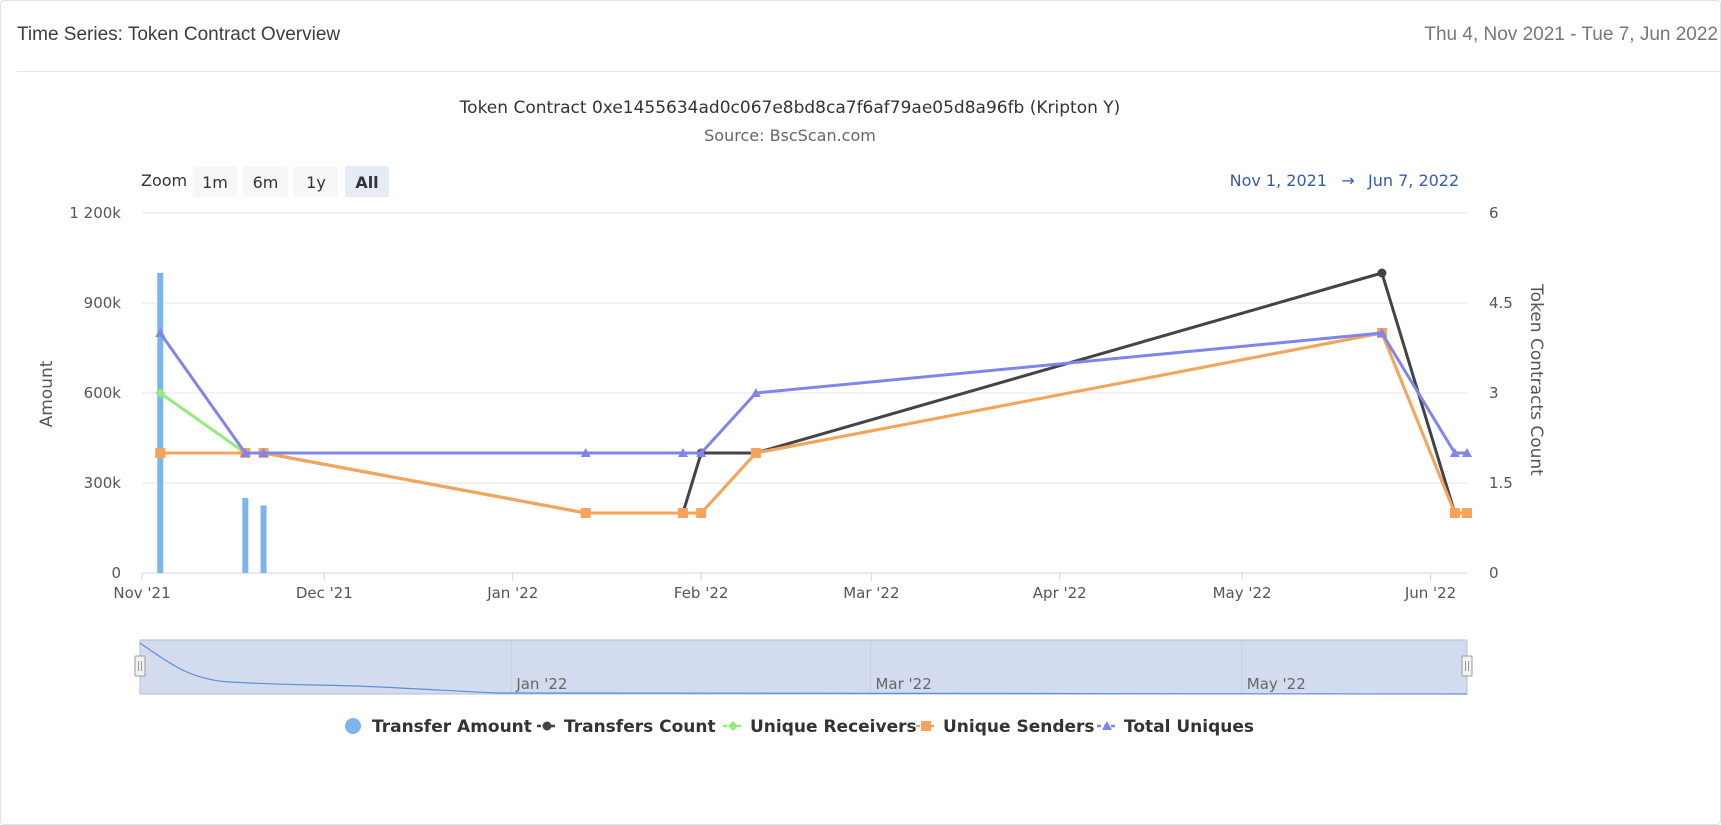 This screenshot has width=1721, height=825. I want to click on y-left-tick-label: 1 200k, so click(95, 213).